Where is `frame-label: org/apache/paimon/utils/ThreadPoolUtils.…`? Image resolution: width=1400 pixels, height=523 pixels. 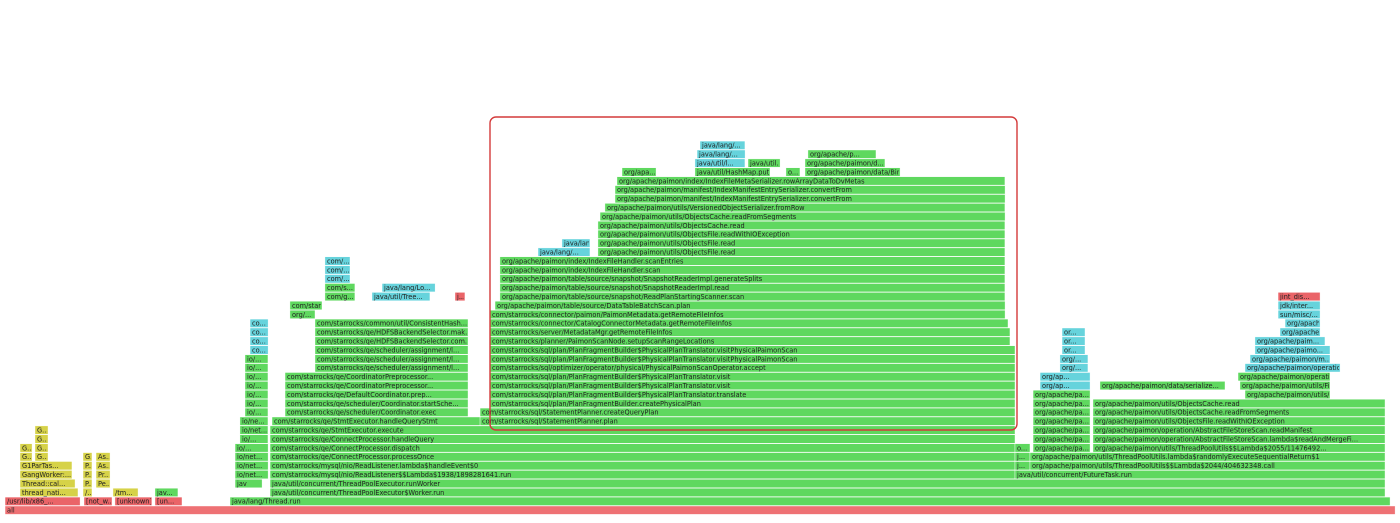 frame-label: org/apache/paimon/utils/ThreadPoolUtils.… is located at coordinates (1176, 457).